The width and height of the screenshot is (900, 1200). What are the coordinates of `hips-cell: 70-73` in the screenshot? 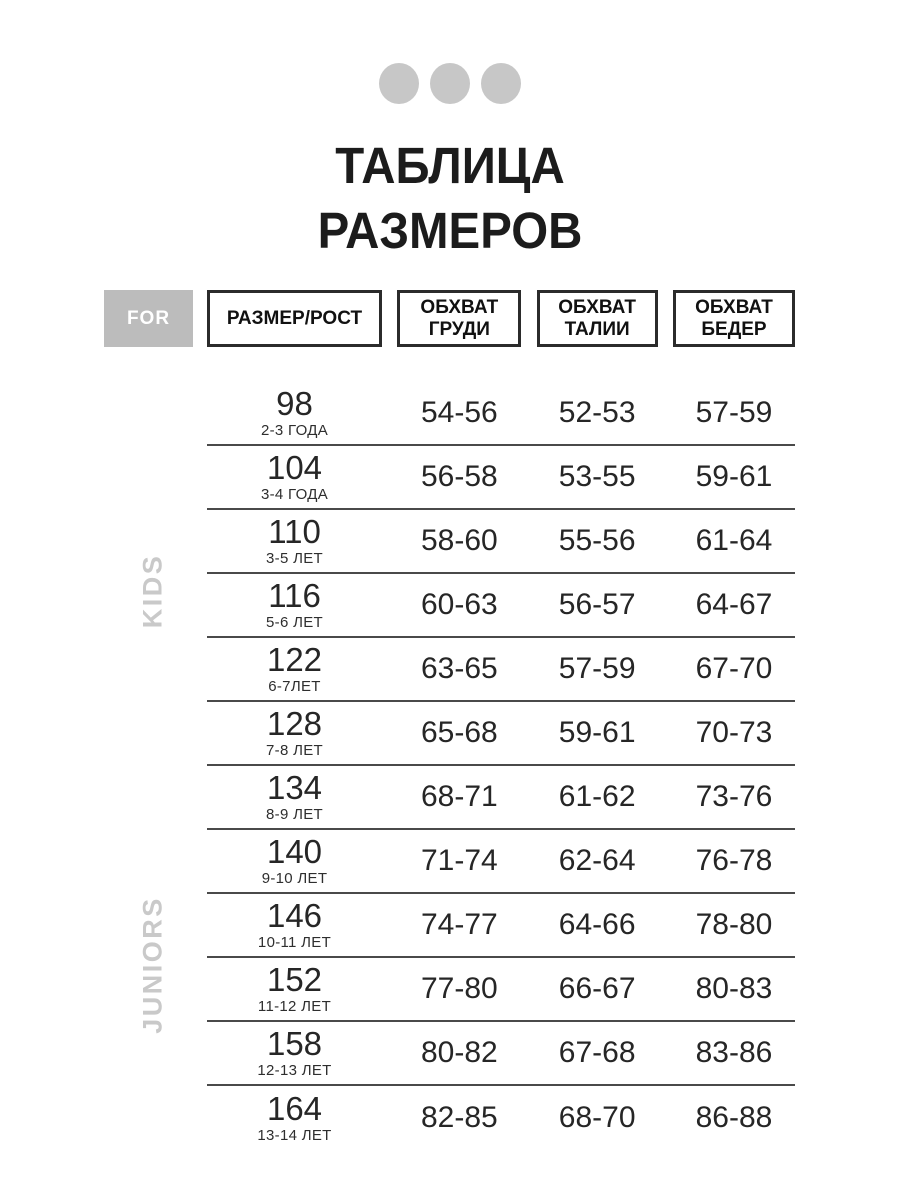 It's located at (734, 732).